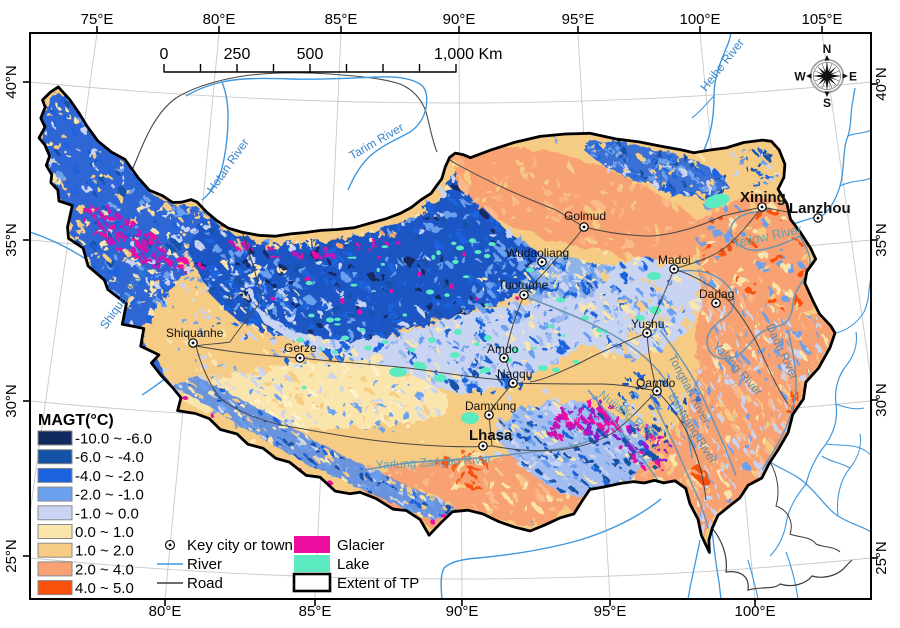 The height and width of the screenshot is (628, 900). I want to click on svg-text: Wudaoliang, so click(537, 253).